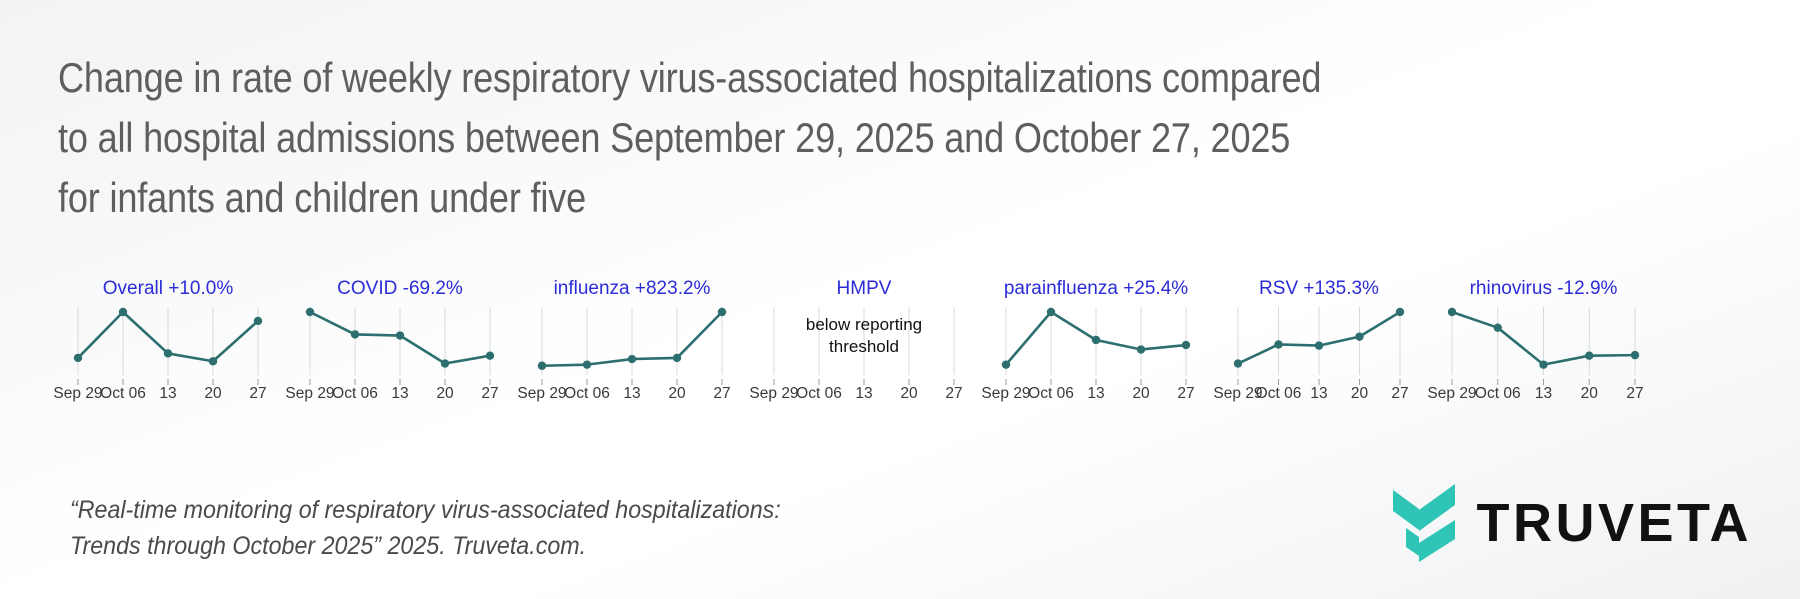 This screenshot has width=1800, height=599. I want to click on plot-area-influenza, so click(632, 341).